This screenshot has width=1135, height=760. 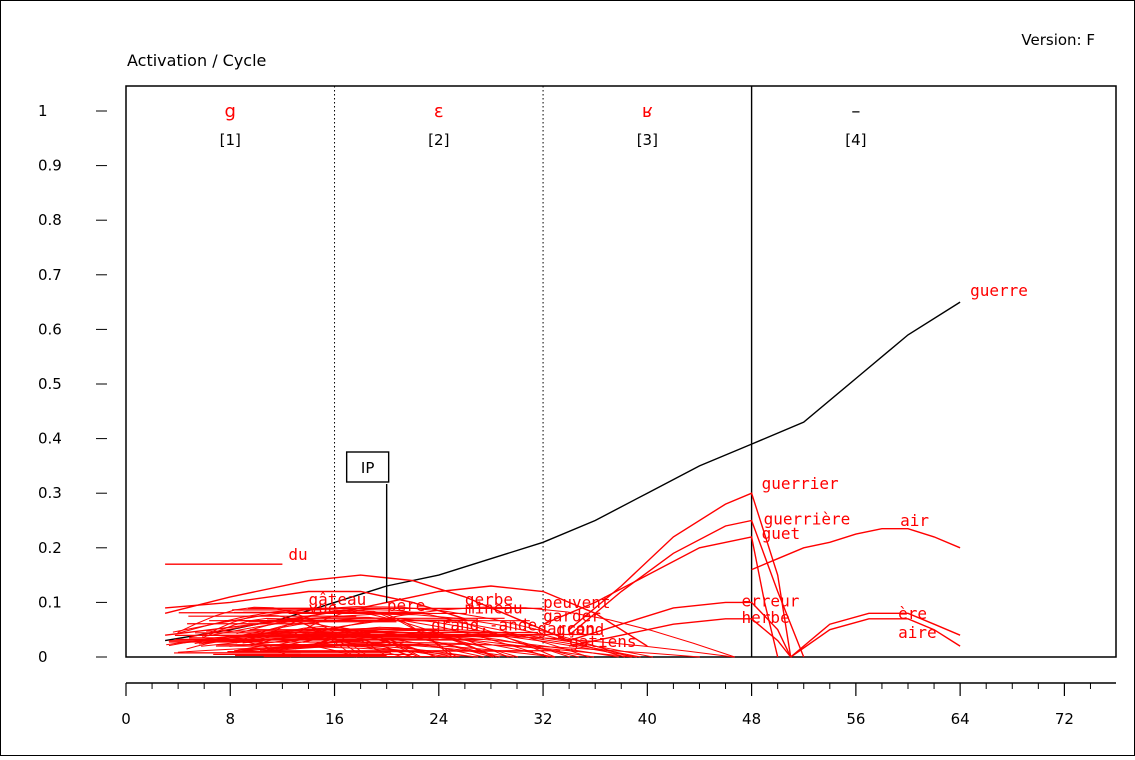 I want to click on series-label-air: air, so click(x=914, y=520).